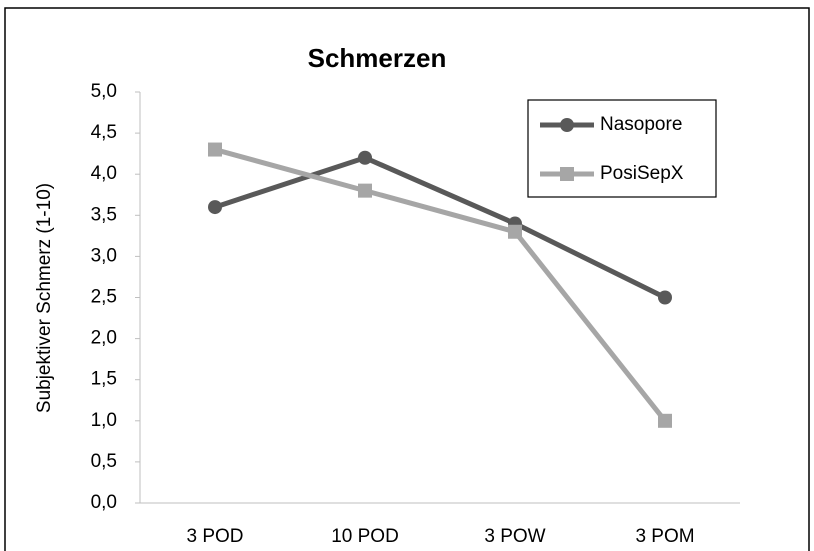  Describe the element at coordinates (104, 132) in the screenshot. I see `y-tick-label: 4,5` at that location.